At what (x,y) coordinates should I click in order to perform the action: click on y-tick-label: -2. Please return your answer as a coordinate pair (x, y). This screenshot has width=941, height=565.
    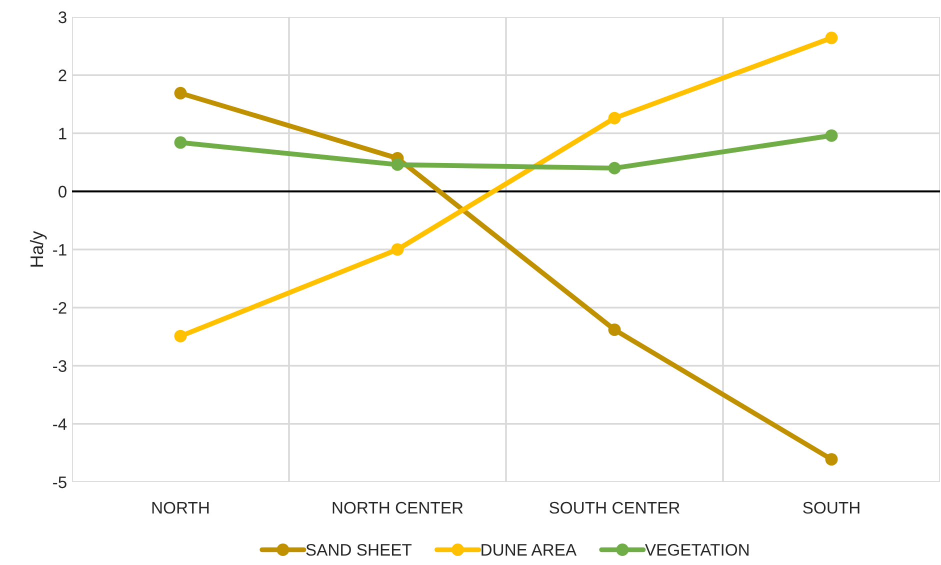
    Looking at the image, I should click on (59, 308).